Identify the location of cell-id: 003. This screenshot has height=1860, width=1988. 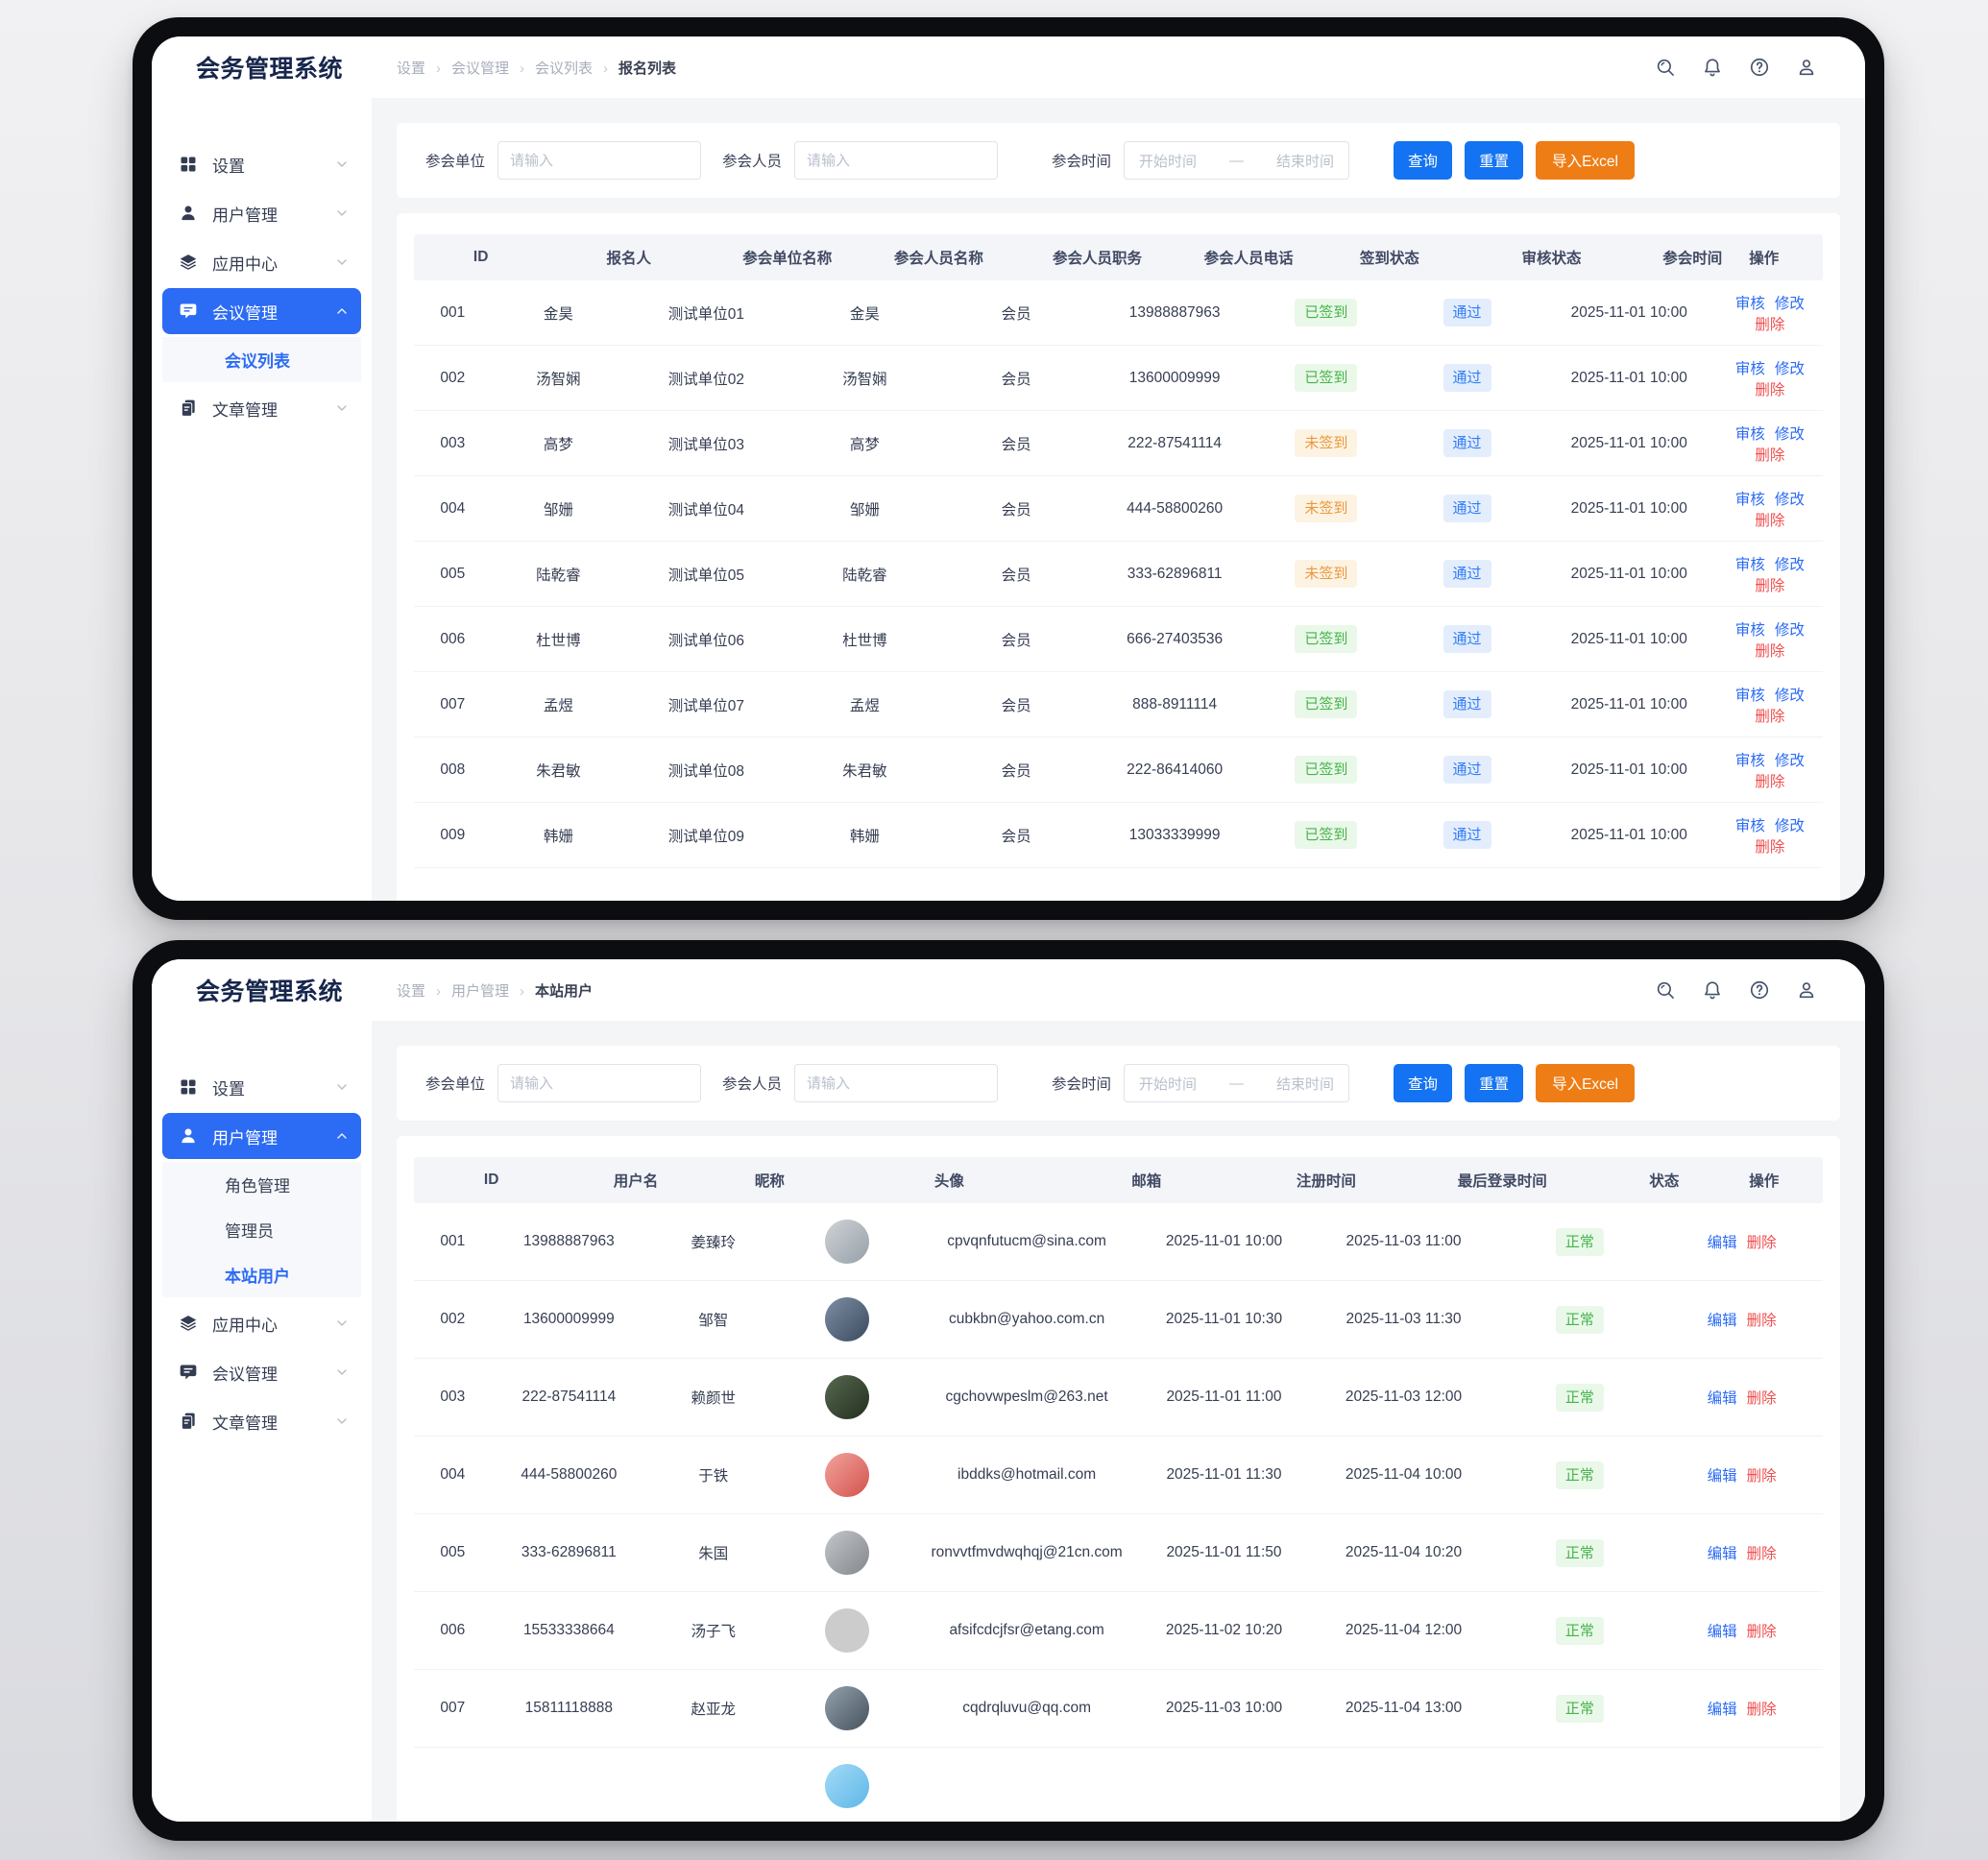
(453, 1397).